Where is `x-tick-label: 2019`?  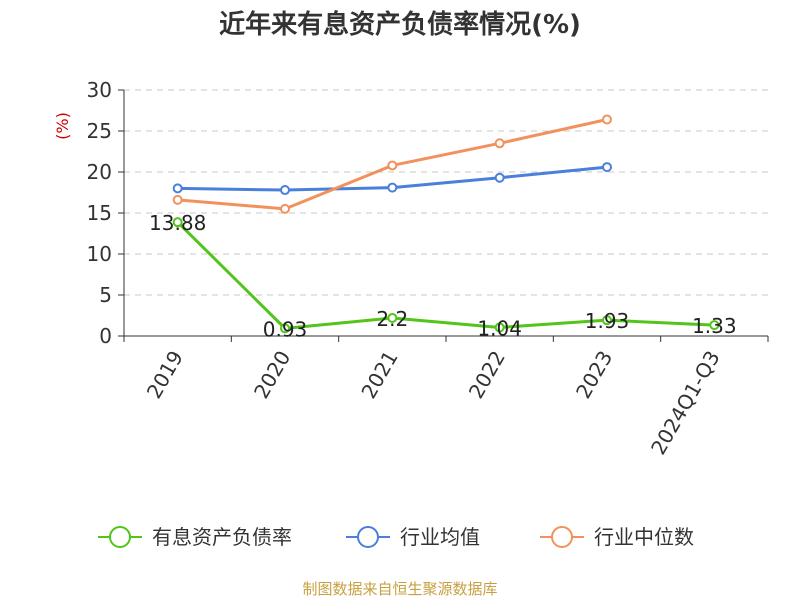
x-tick-label: 2019 is located at coordinates (165, 375).